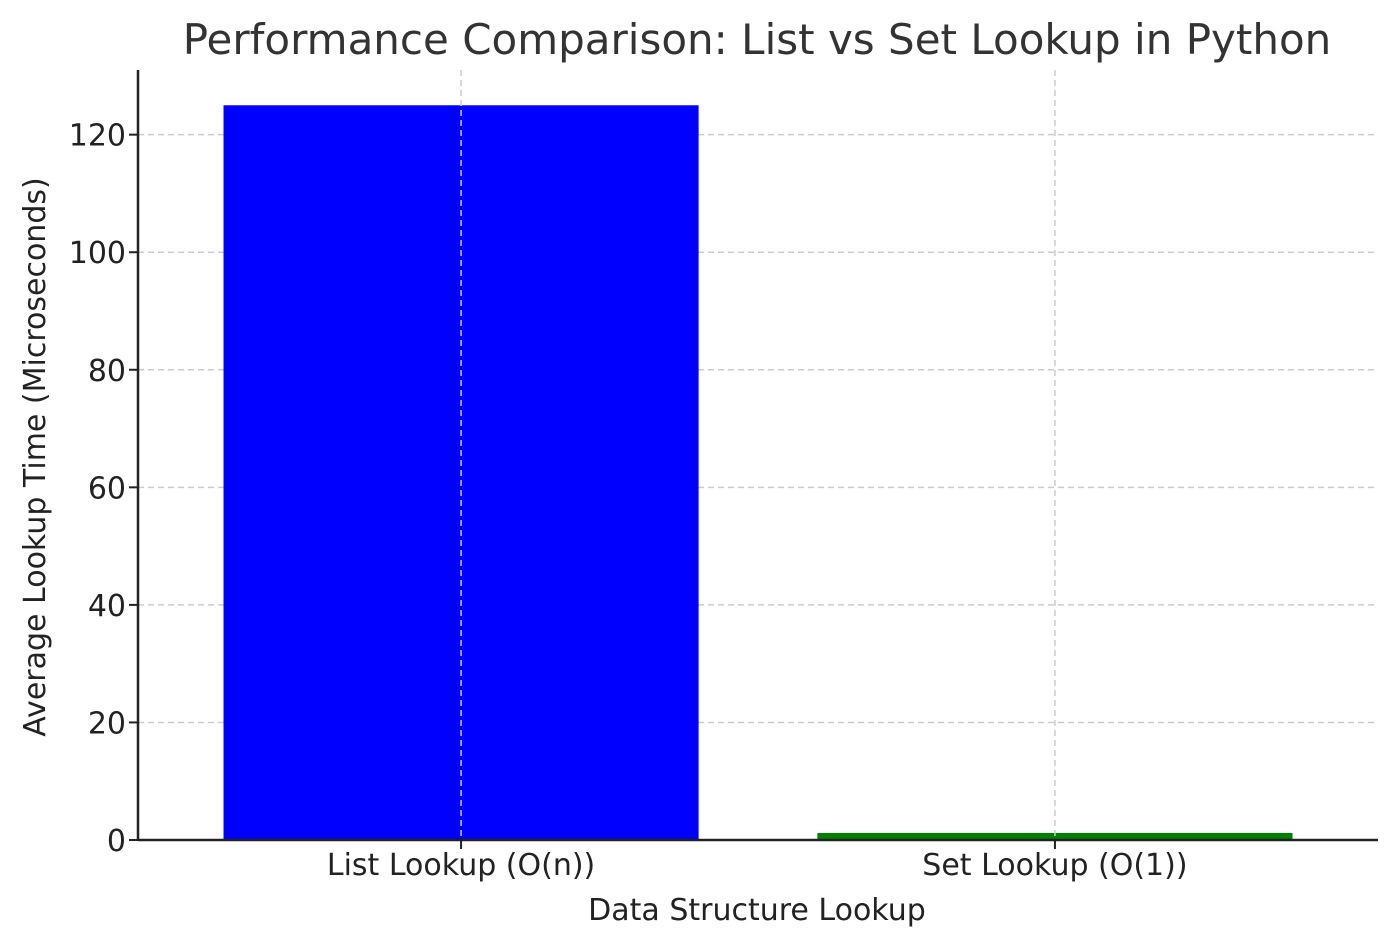 The image size is (1397, 947). I want to click on y-tick-label: 120, so click(97, 136).